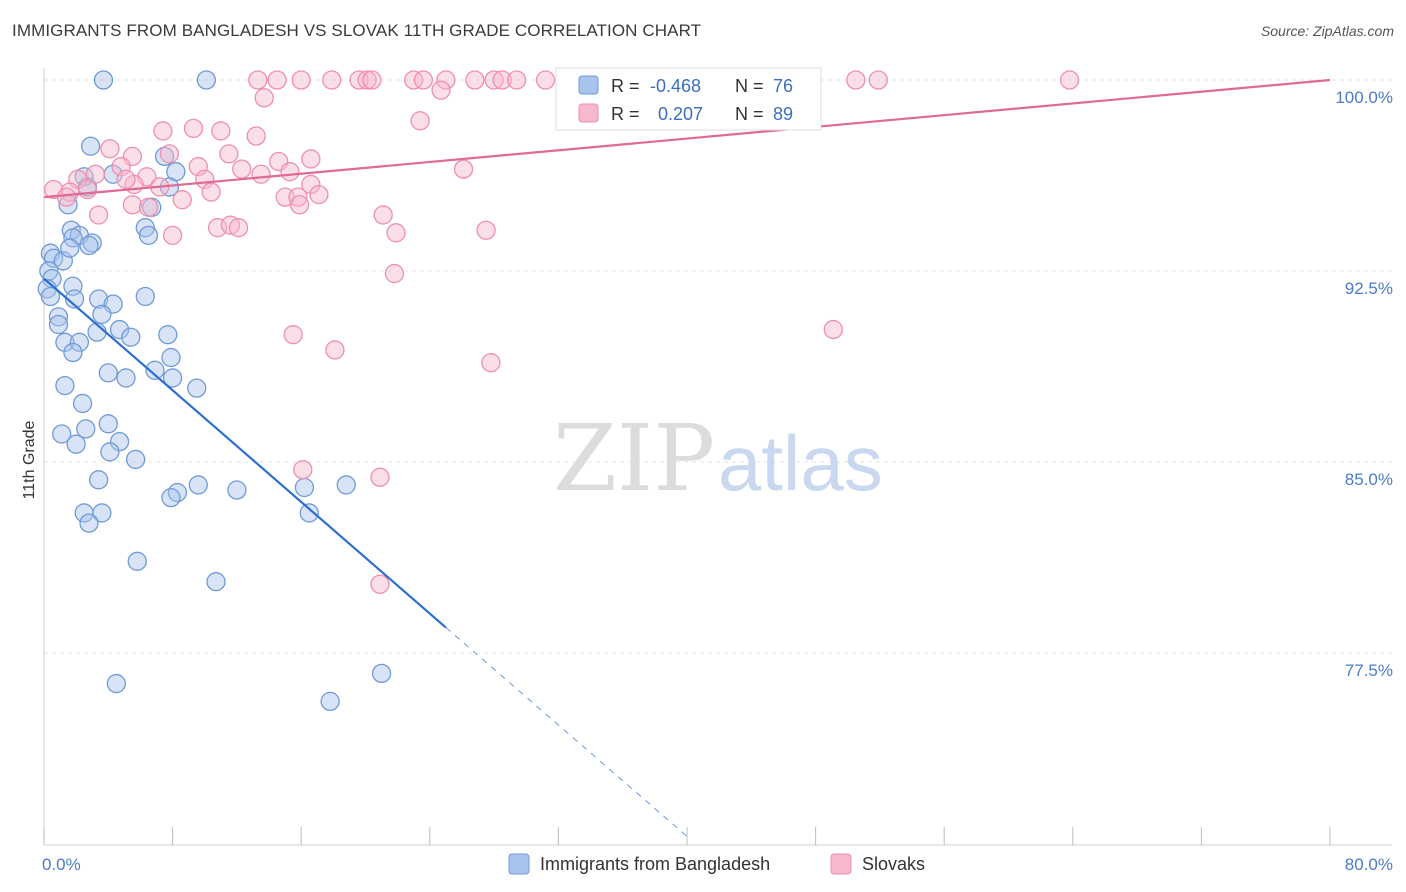 The height and width of the screenshot is (892, 1406). Describe the element at coordinates (566, 732) in the screenshot. I see `trend-line-bangladesh-extension` at that location.